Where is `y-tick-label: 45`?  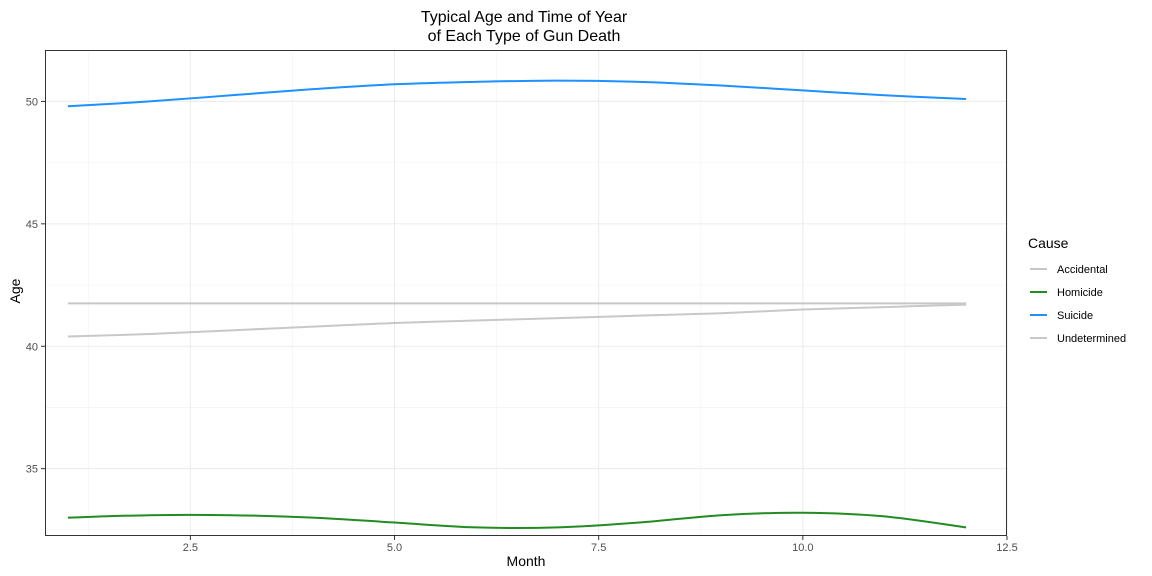 y-tick-label: 45 is located at coordinates (32, 225).